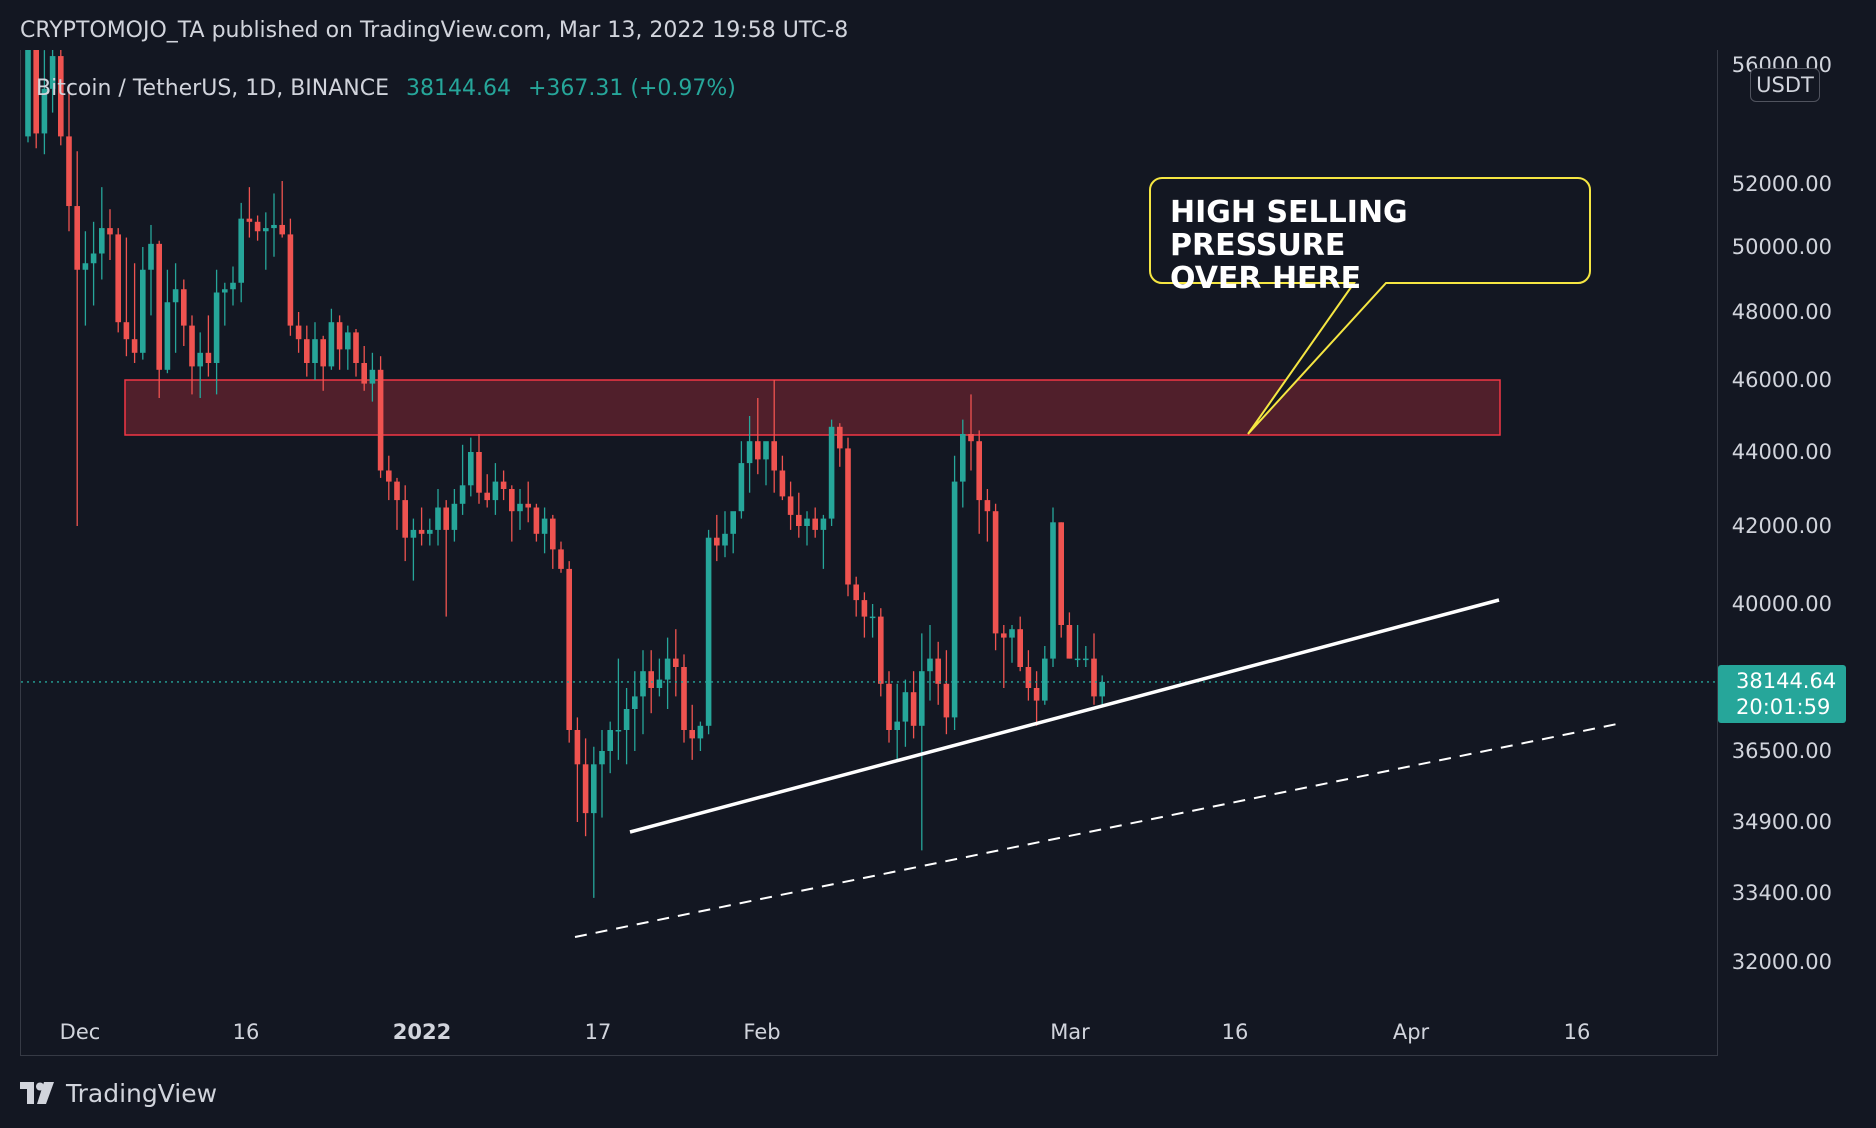  I want to click on symbol-change: +367.31 (+0.97%), so click(632, 88).